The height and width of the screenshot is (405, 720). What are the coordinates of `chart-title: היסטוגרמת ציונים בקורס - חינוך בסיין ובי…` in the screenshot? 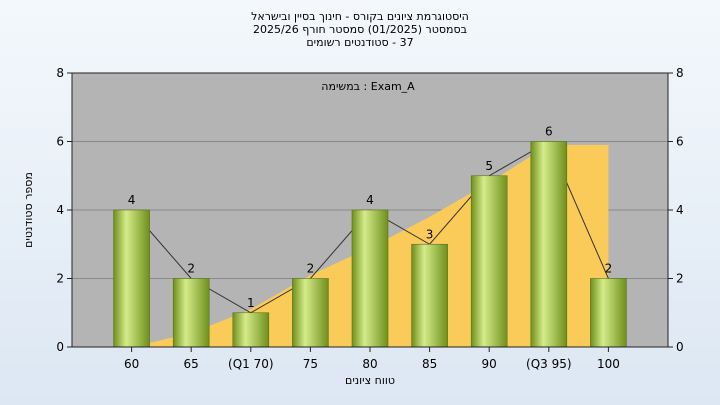 It's located at (360, 16).